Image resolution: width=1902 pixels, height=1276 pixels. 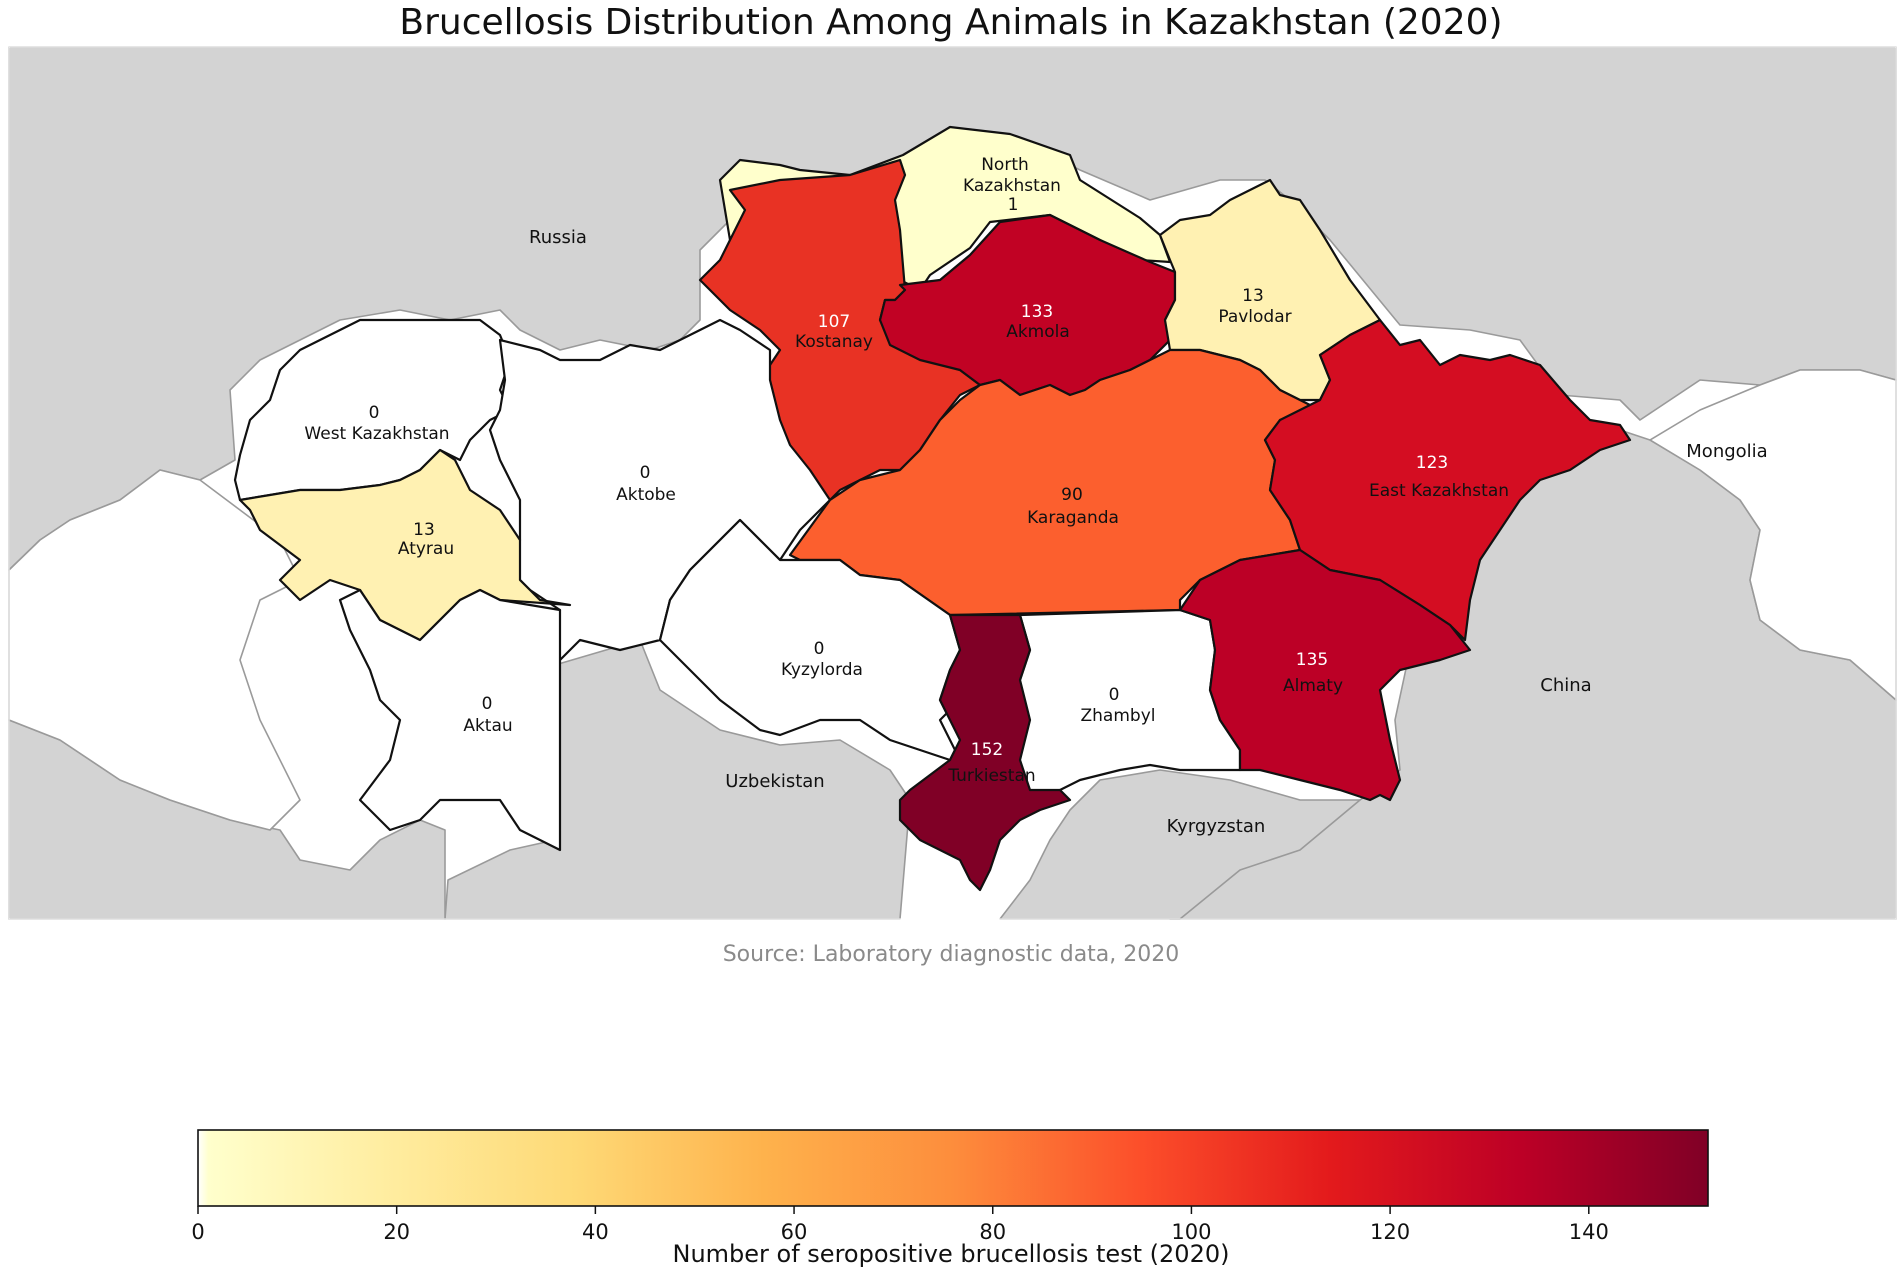 I want to click on colorbar-tick-label: 0, so click(x=197, y=1232).